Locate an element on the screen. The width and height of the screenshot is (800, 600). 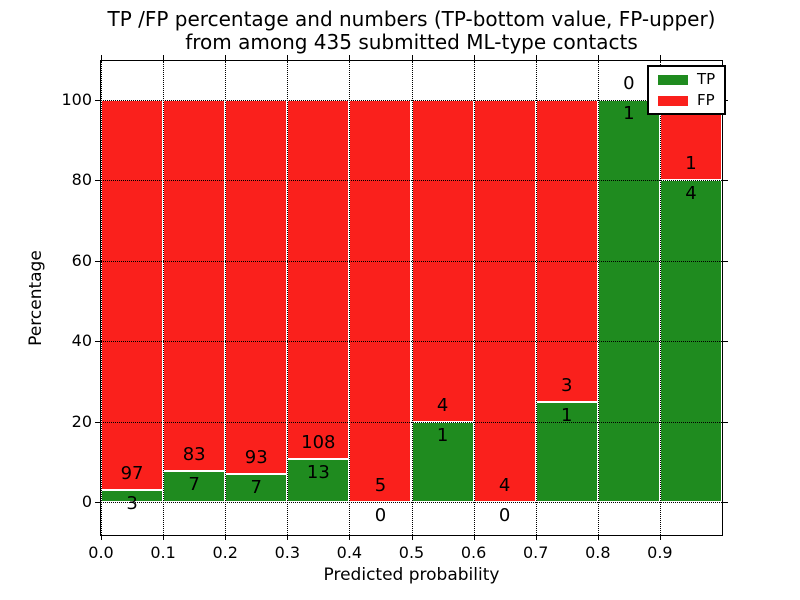
x-axis-label: Predicted probability is located at coordinates (411, 575).